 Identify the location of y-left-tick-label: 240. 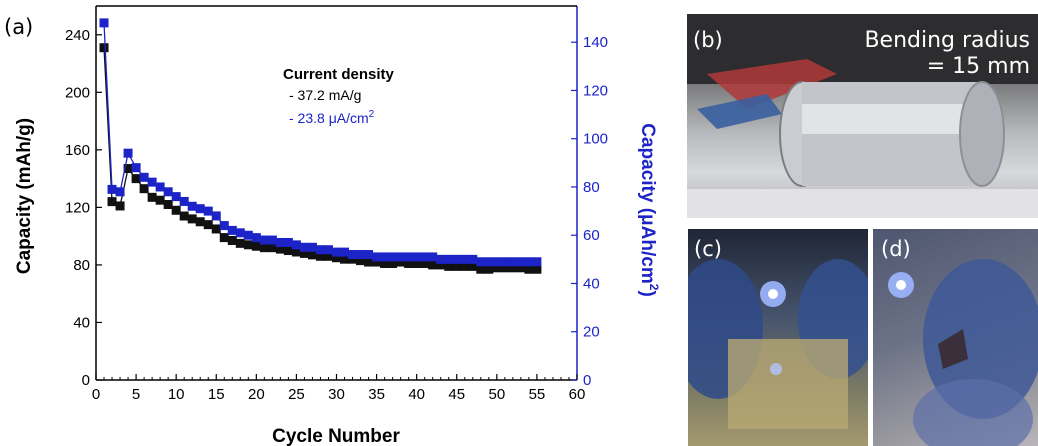
(77, 35).